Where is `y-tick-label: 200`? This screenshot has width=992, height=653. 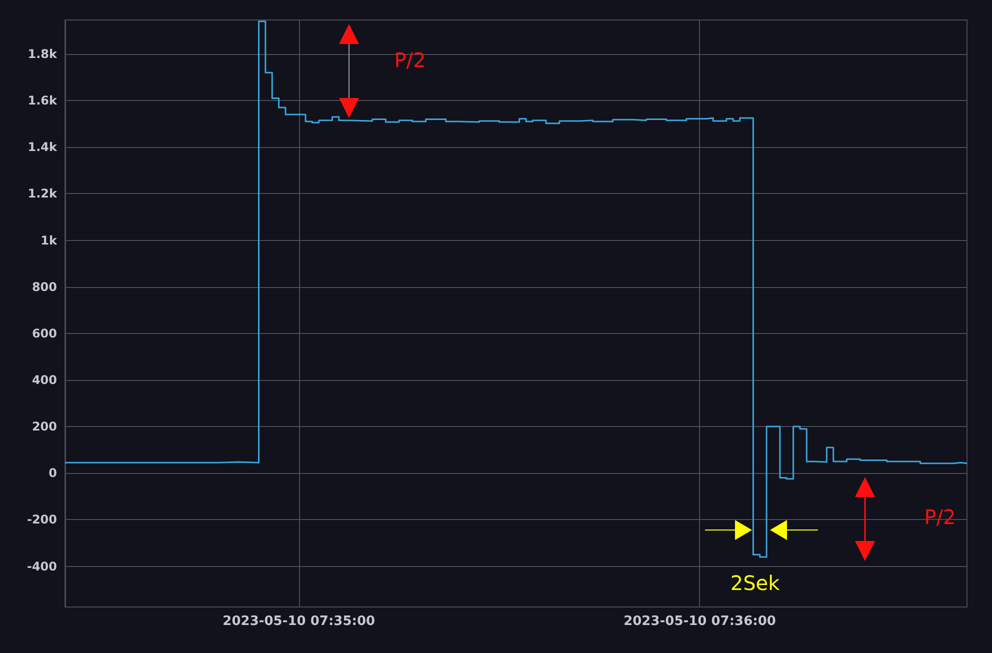
y-tick-label: 200 is located at coordinates (44, 427).